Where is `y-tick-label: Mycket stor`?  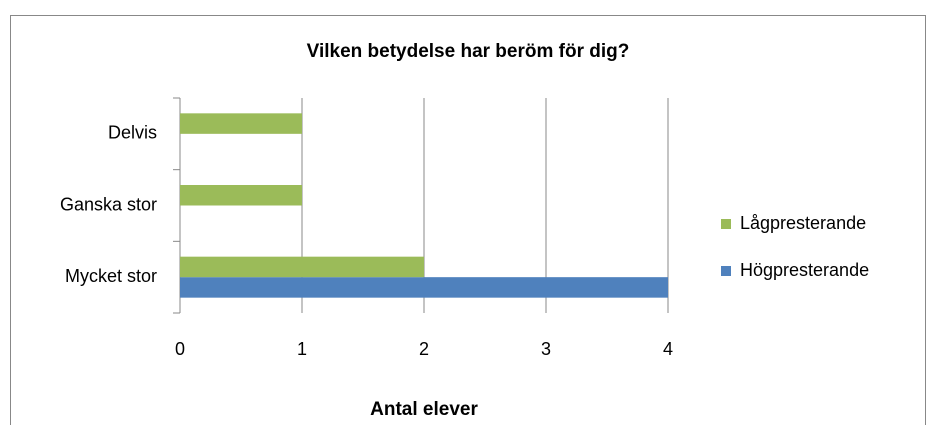
y-tick-label: Mycket stor is located at coordinates (111, 276).